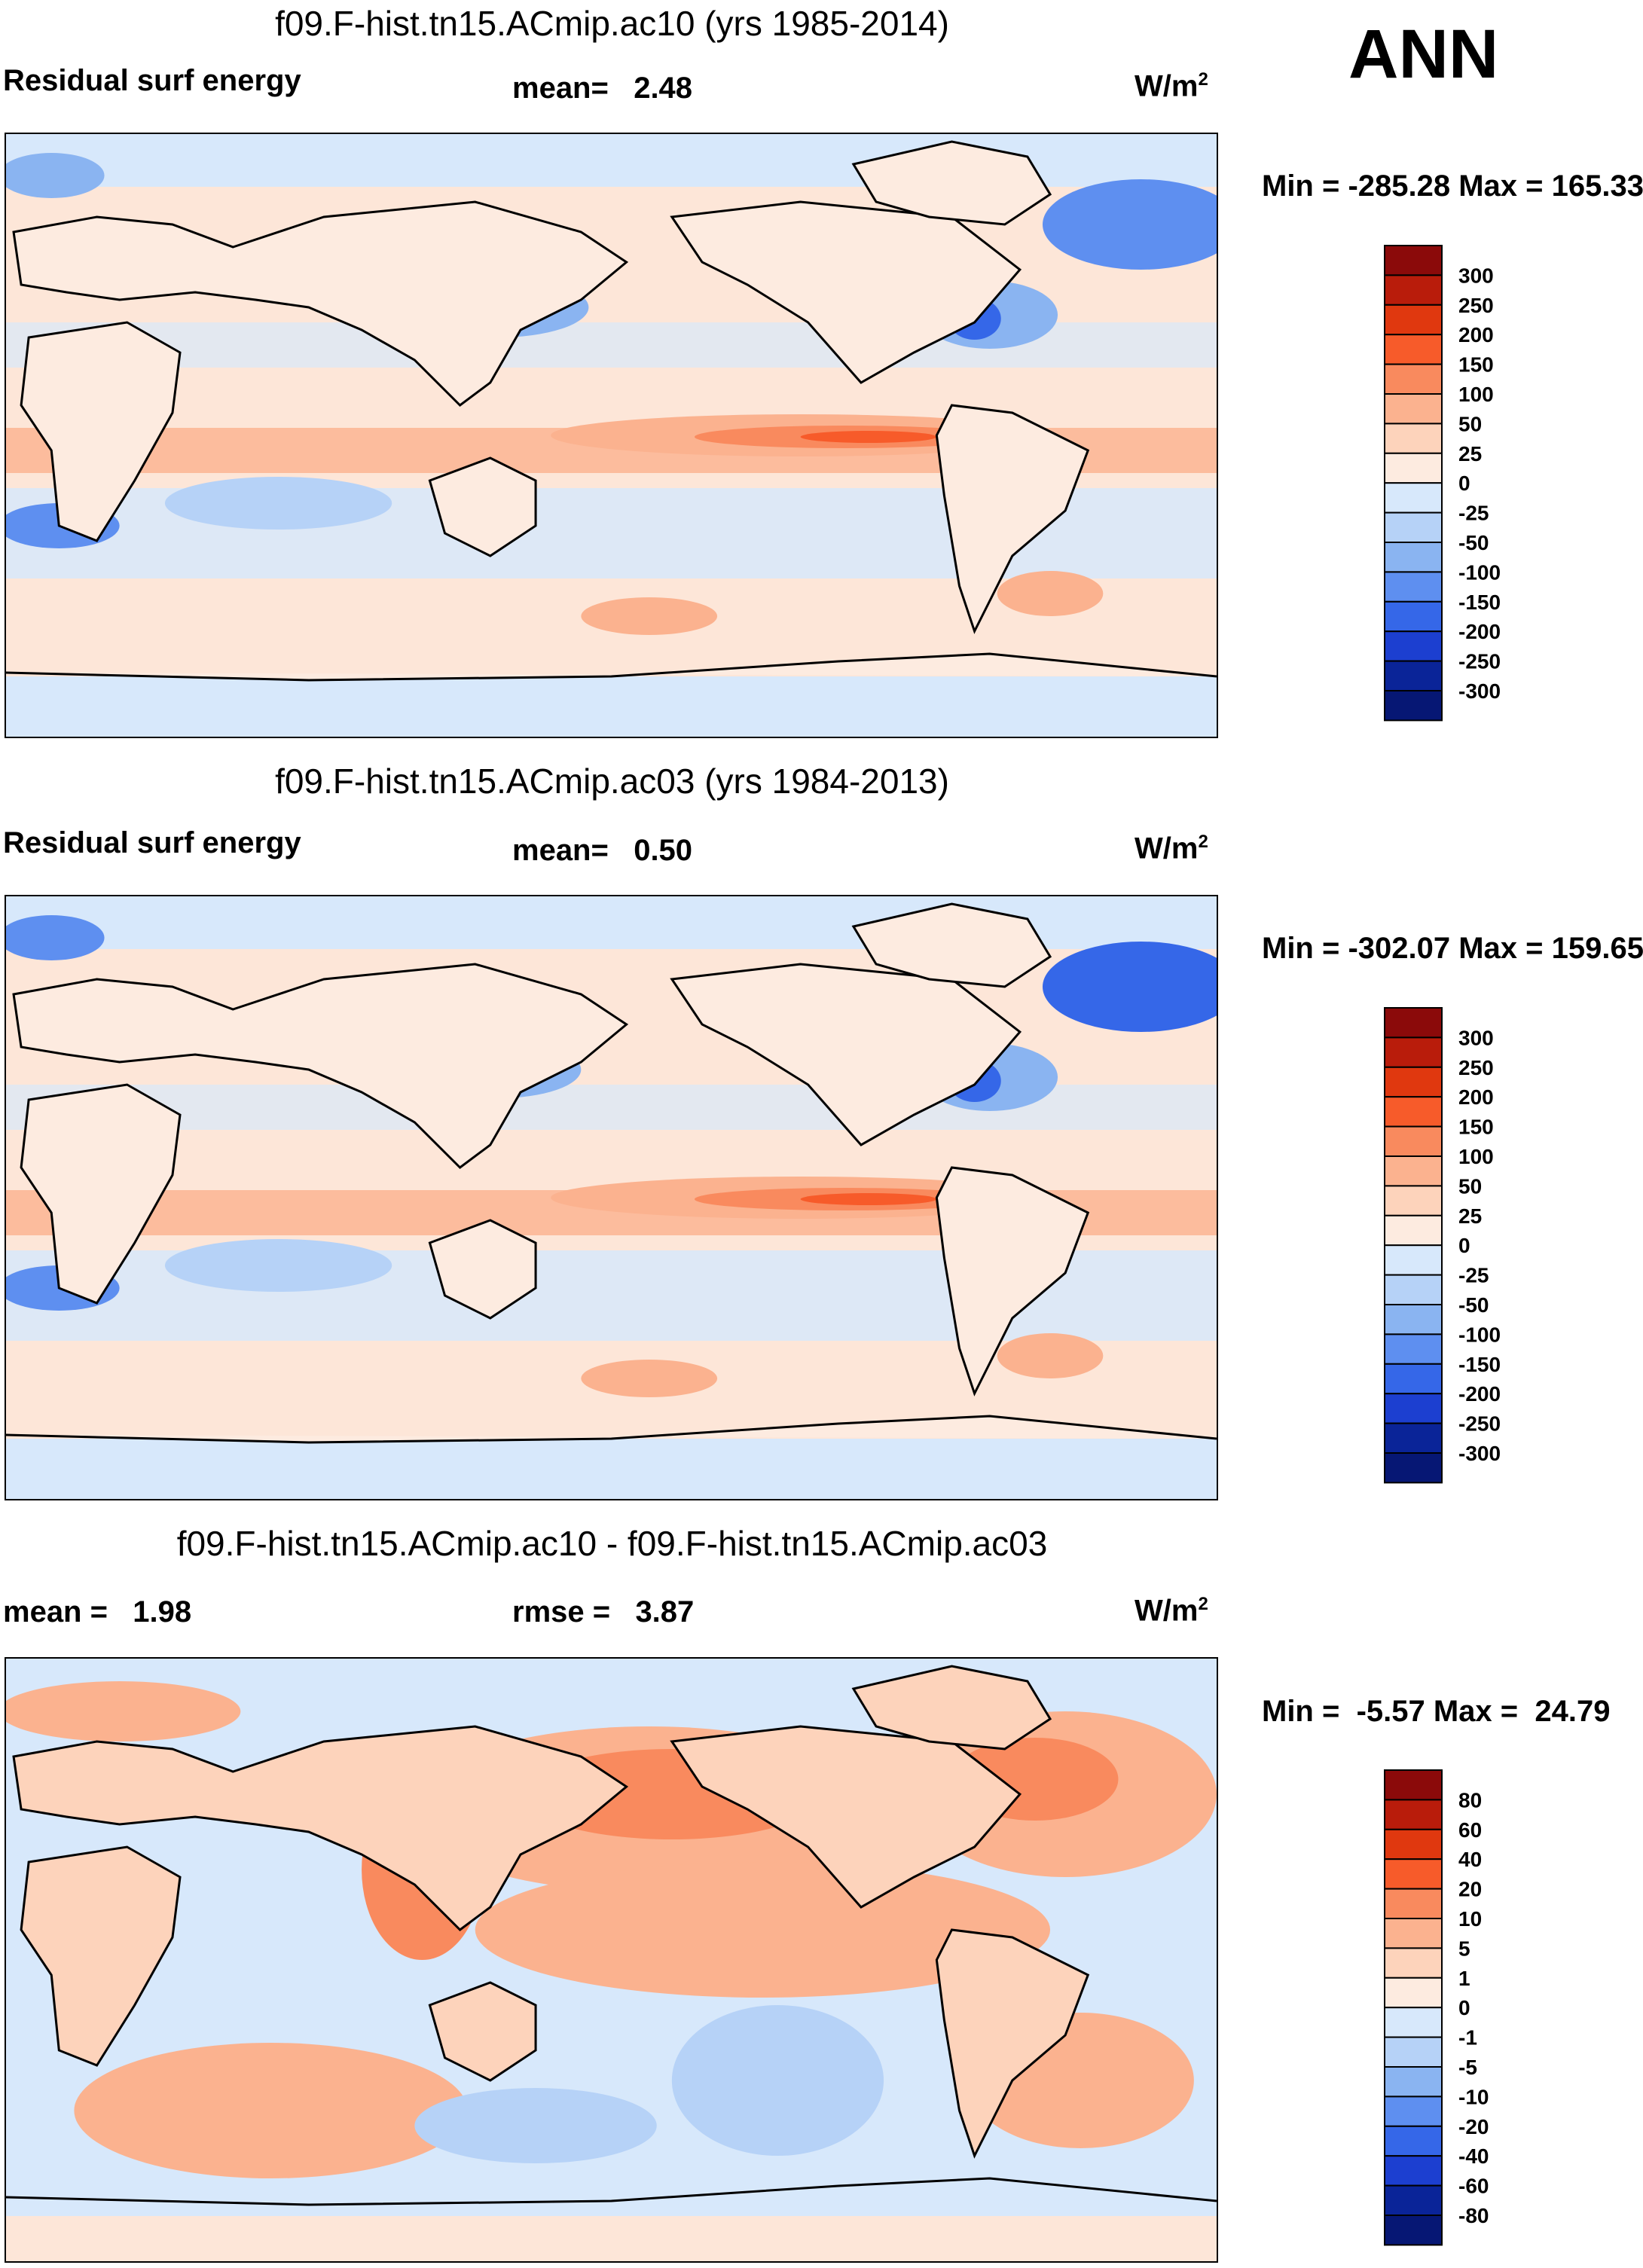 The image size is (1643, 2268). I want to click on colorbar-tick-label: 10, so click(1470, 1919).